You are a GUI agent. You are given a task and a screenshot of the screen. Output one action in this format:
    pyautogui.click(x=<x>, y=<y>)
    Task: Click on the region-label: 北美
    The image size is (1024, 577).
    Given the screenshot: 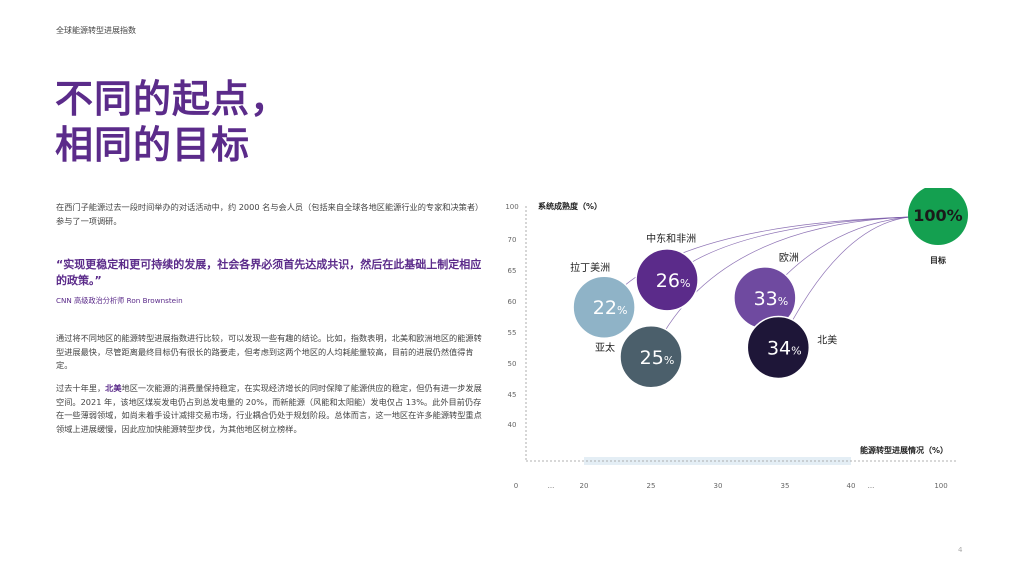 What is the action you would take?
    pyautogui.click(x=827, y=340)
    